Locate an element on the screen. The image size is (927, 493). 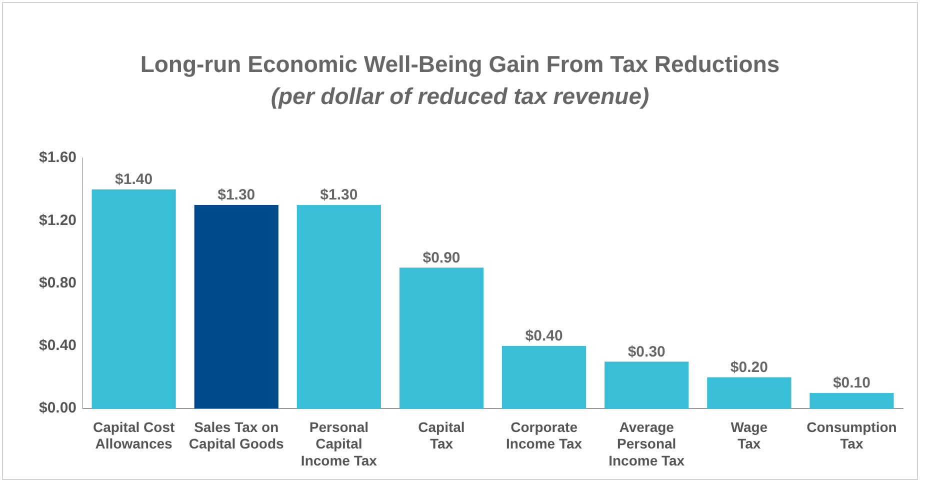
x-tick-label: Corporate Income Tax is located at coordinates (544, 435).